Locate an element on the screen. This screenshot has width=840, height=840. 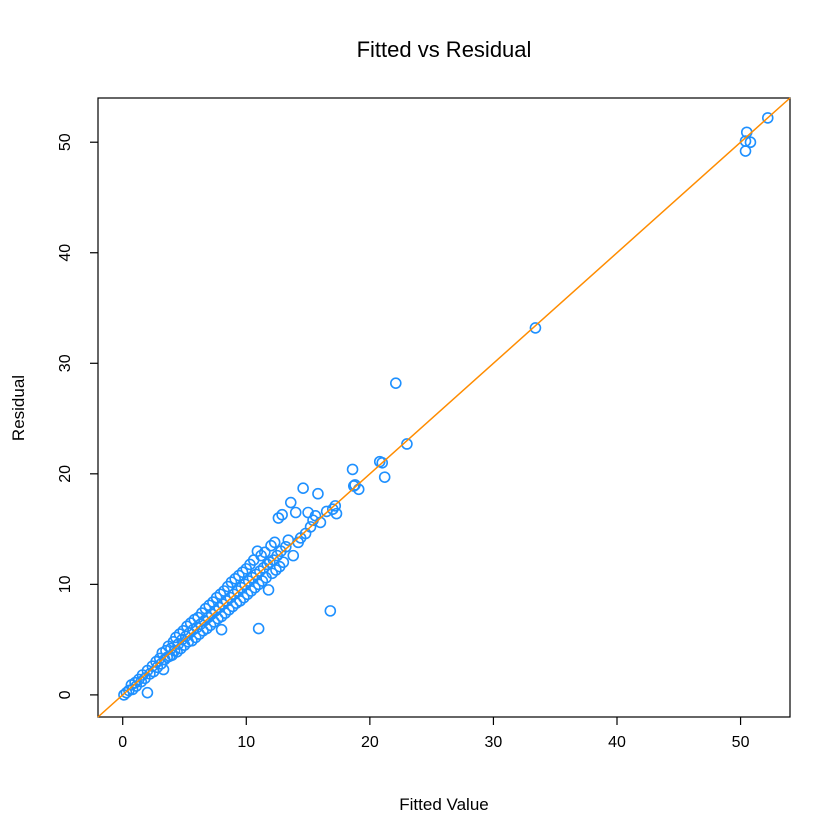
x-tick-label: 50 is located at coordinates (741, 742).